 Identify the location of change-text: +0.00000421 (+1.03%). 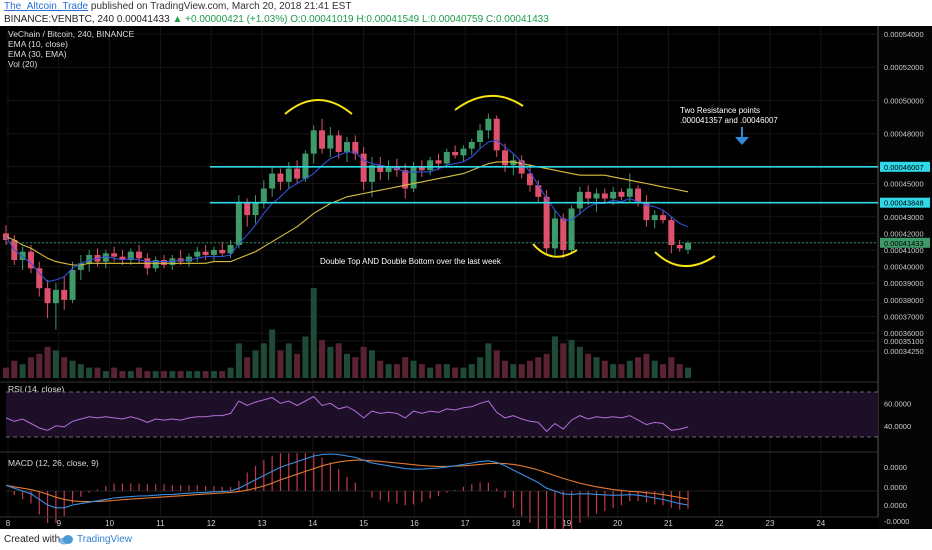
(236, 19).